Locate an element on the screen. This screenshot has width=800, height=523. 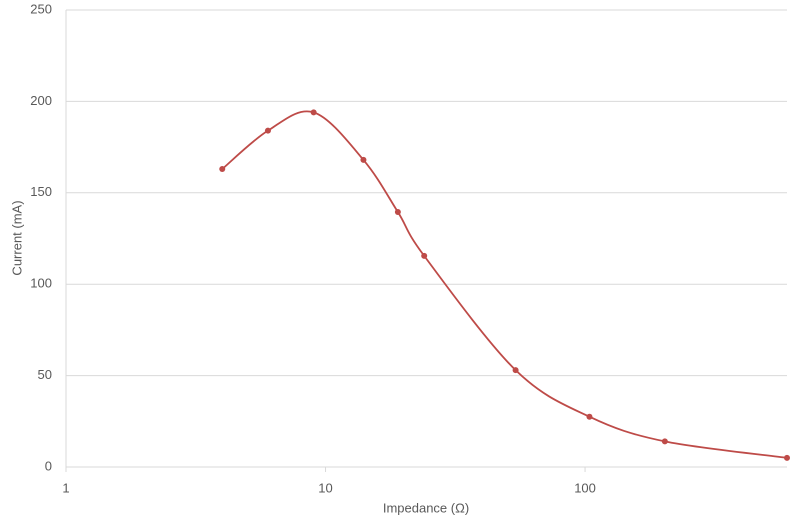
y-tick-label: 200 is located at coordinates (41, 100).